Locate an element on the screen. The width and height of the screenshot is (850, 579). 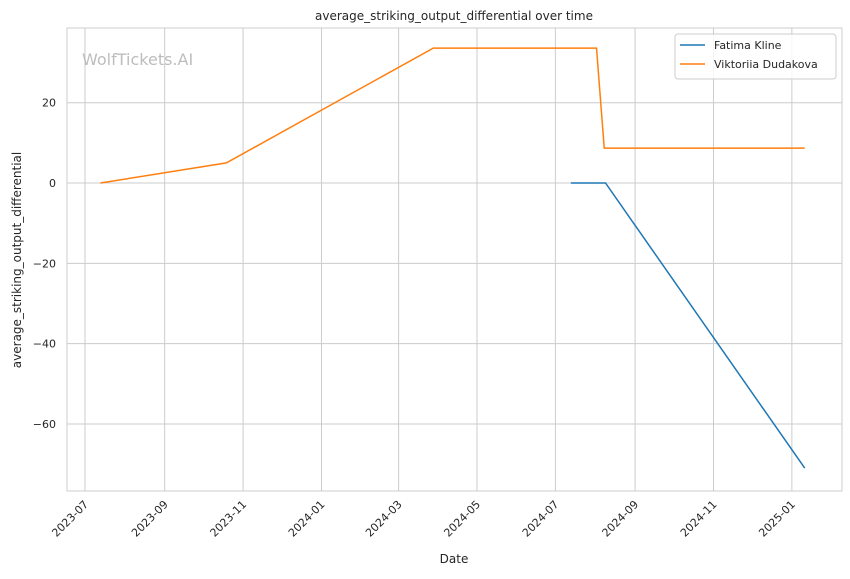
y-tick-label: 20 is located at coordinates (49, 103).